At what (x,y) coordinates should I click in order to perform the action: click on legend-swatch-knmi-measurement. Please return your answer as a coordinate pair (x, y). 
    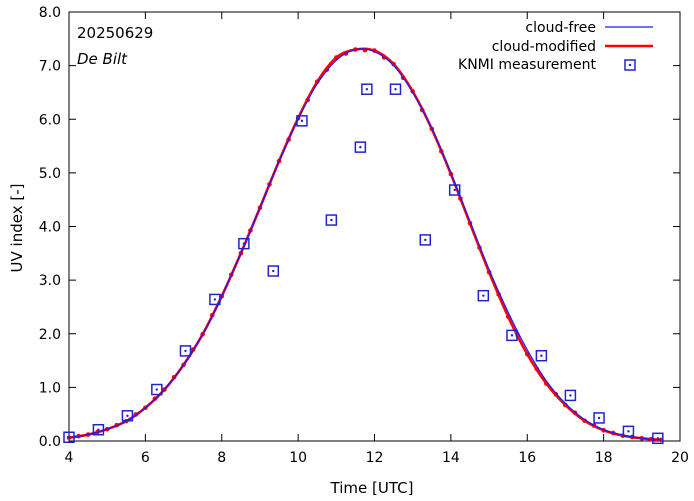
    Looking at the image, I should click on (630, 65).